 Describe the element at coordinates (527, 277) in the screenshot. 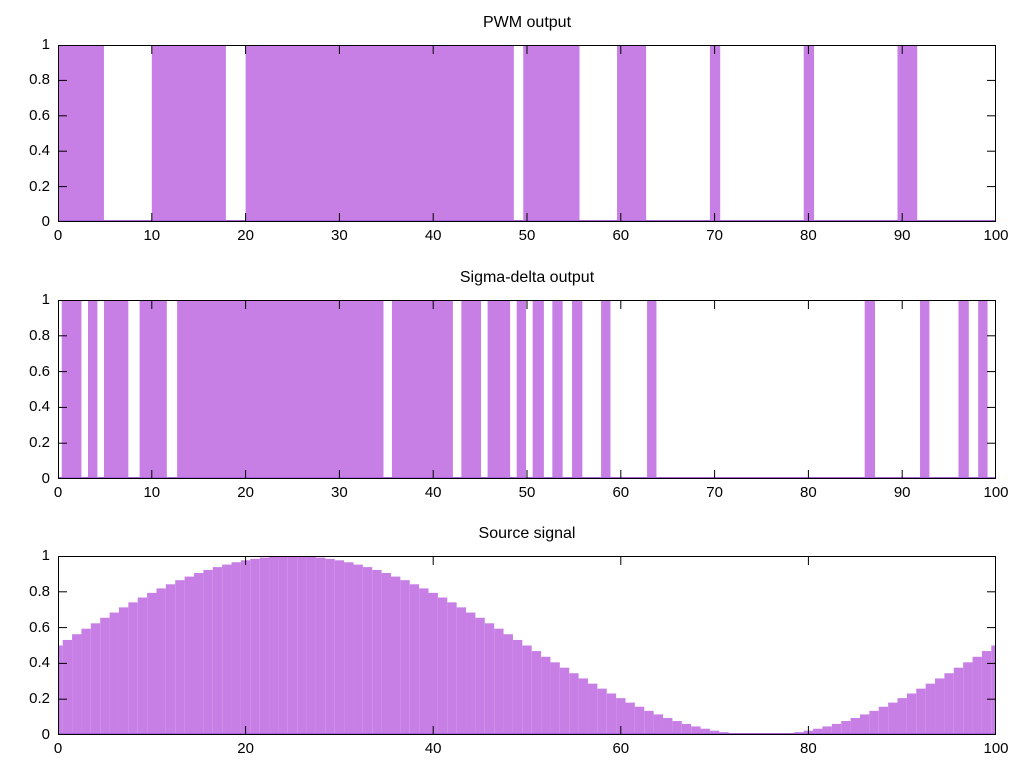

I see `sigma-delta-chart-title: Sigma-delta output` at that location.